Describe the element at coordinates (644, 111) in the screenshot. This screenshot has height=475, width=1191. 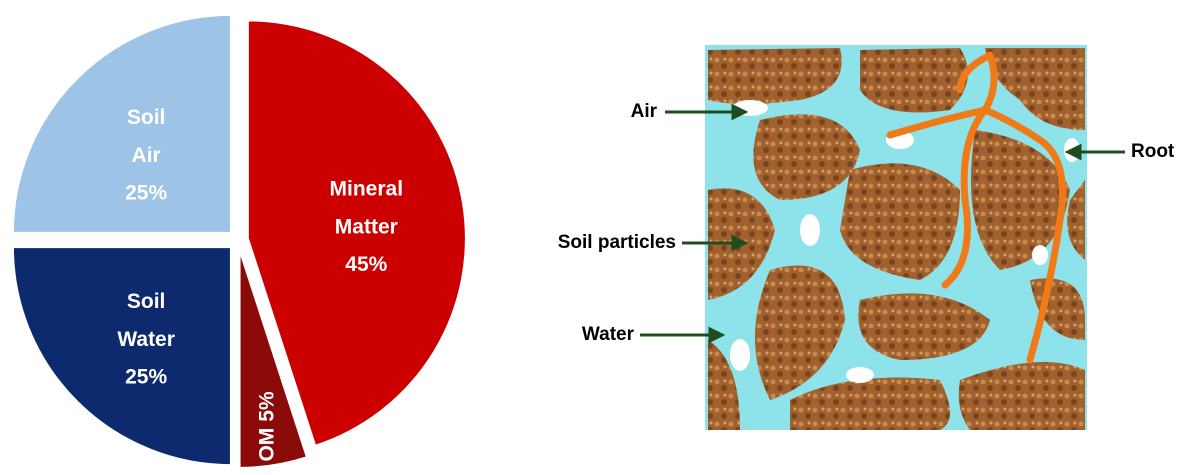
I see `diagram-label: Air` at that location.